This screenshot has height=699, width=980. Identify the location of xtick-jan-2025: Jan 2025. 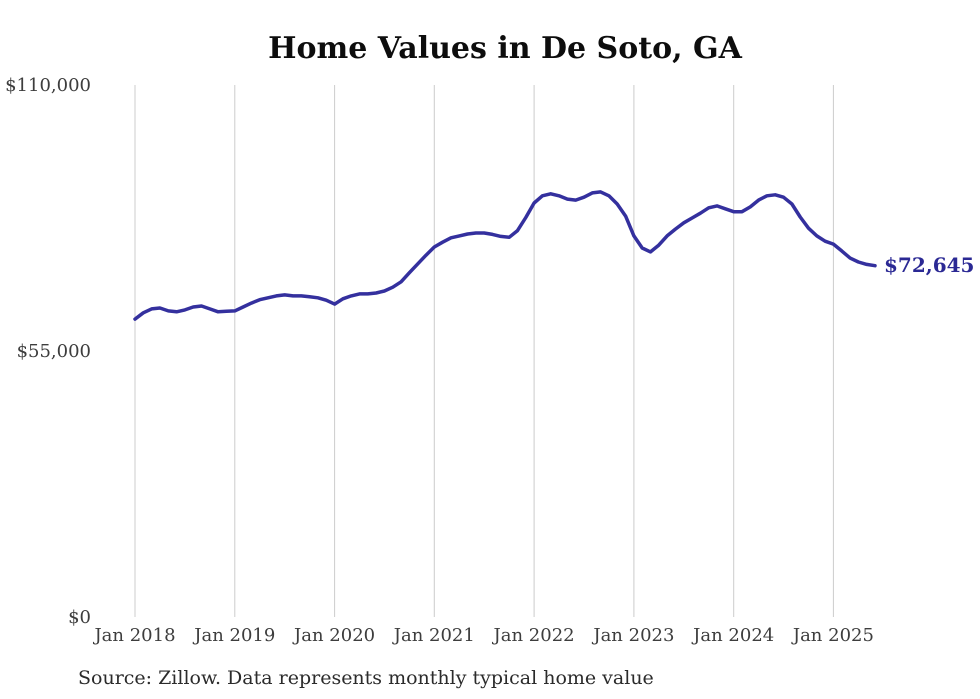
(832, 635).